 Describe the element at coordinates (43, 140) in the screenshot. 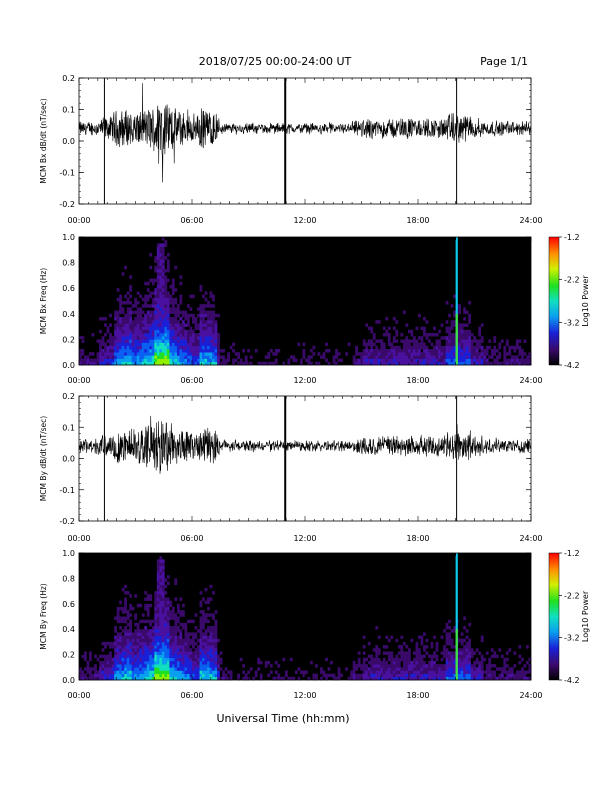

I see `y-axis-label: MCM Bx dB/dt (nT/sec)` at that location.